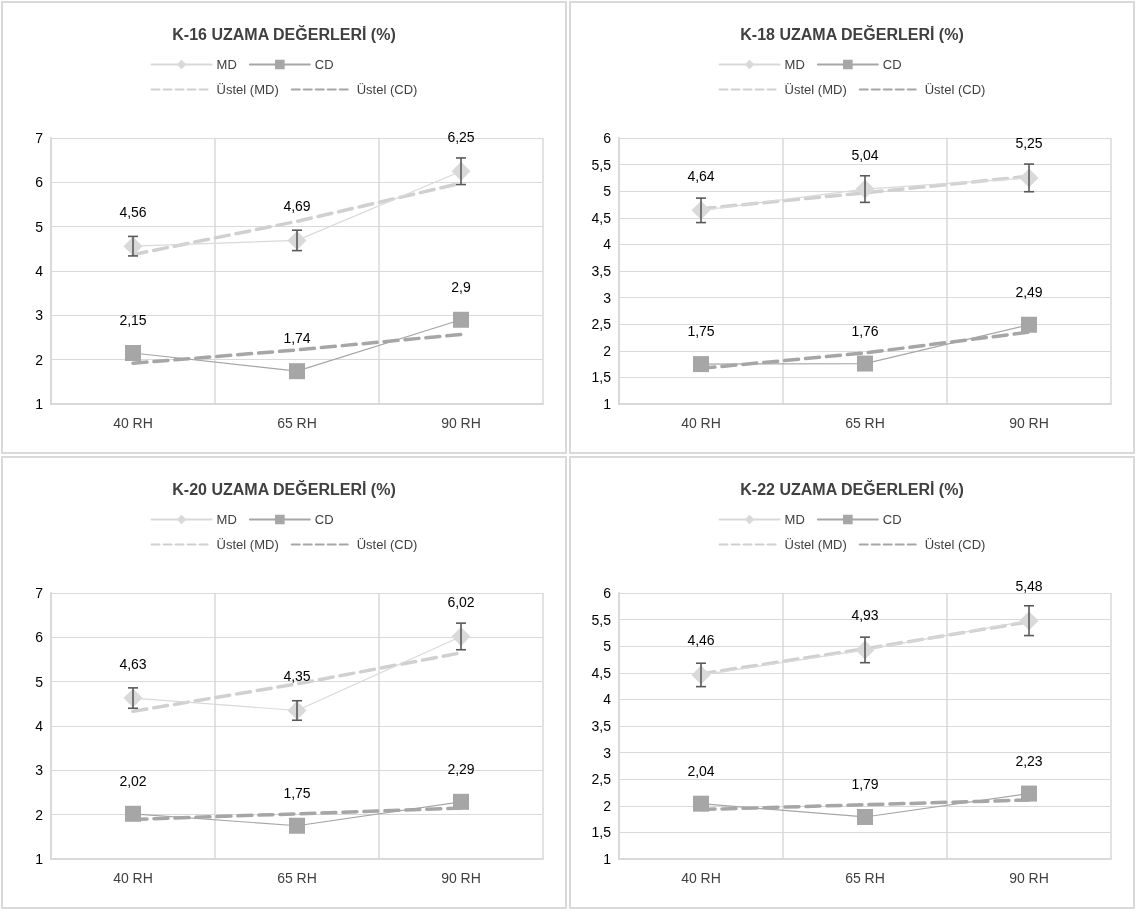  Describe the element at coordinates (1029, 143) in the screenshot. I see `data-label: 5,25` at that location.